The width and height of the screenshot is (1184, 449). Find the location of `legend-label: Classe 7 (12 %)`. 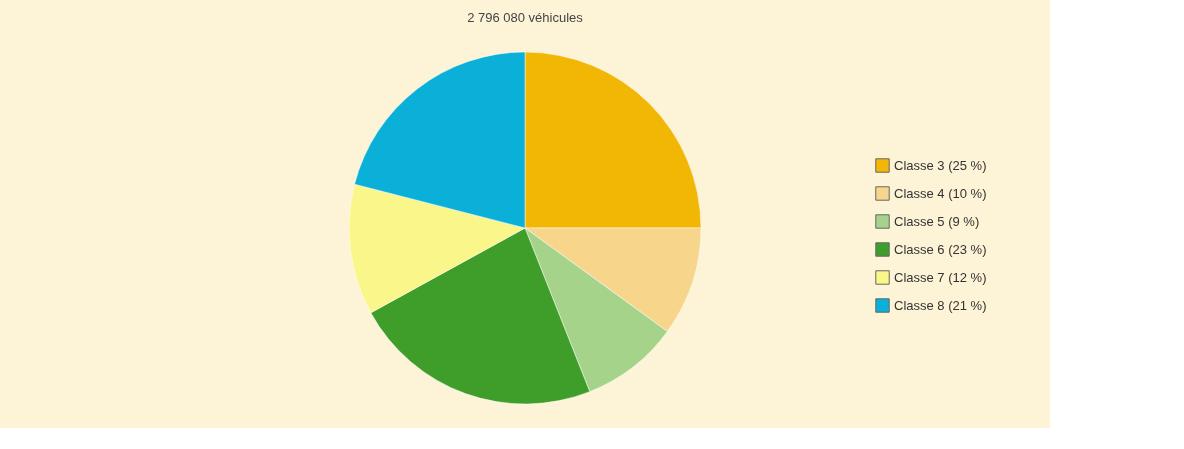

legend-label: Classe 7 (12 %) is located at coordinates (940, 277).